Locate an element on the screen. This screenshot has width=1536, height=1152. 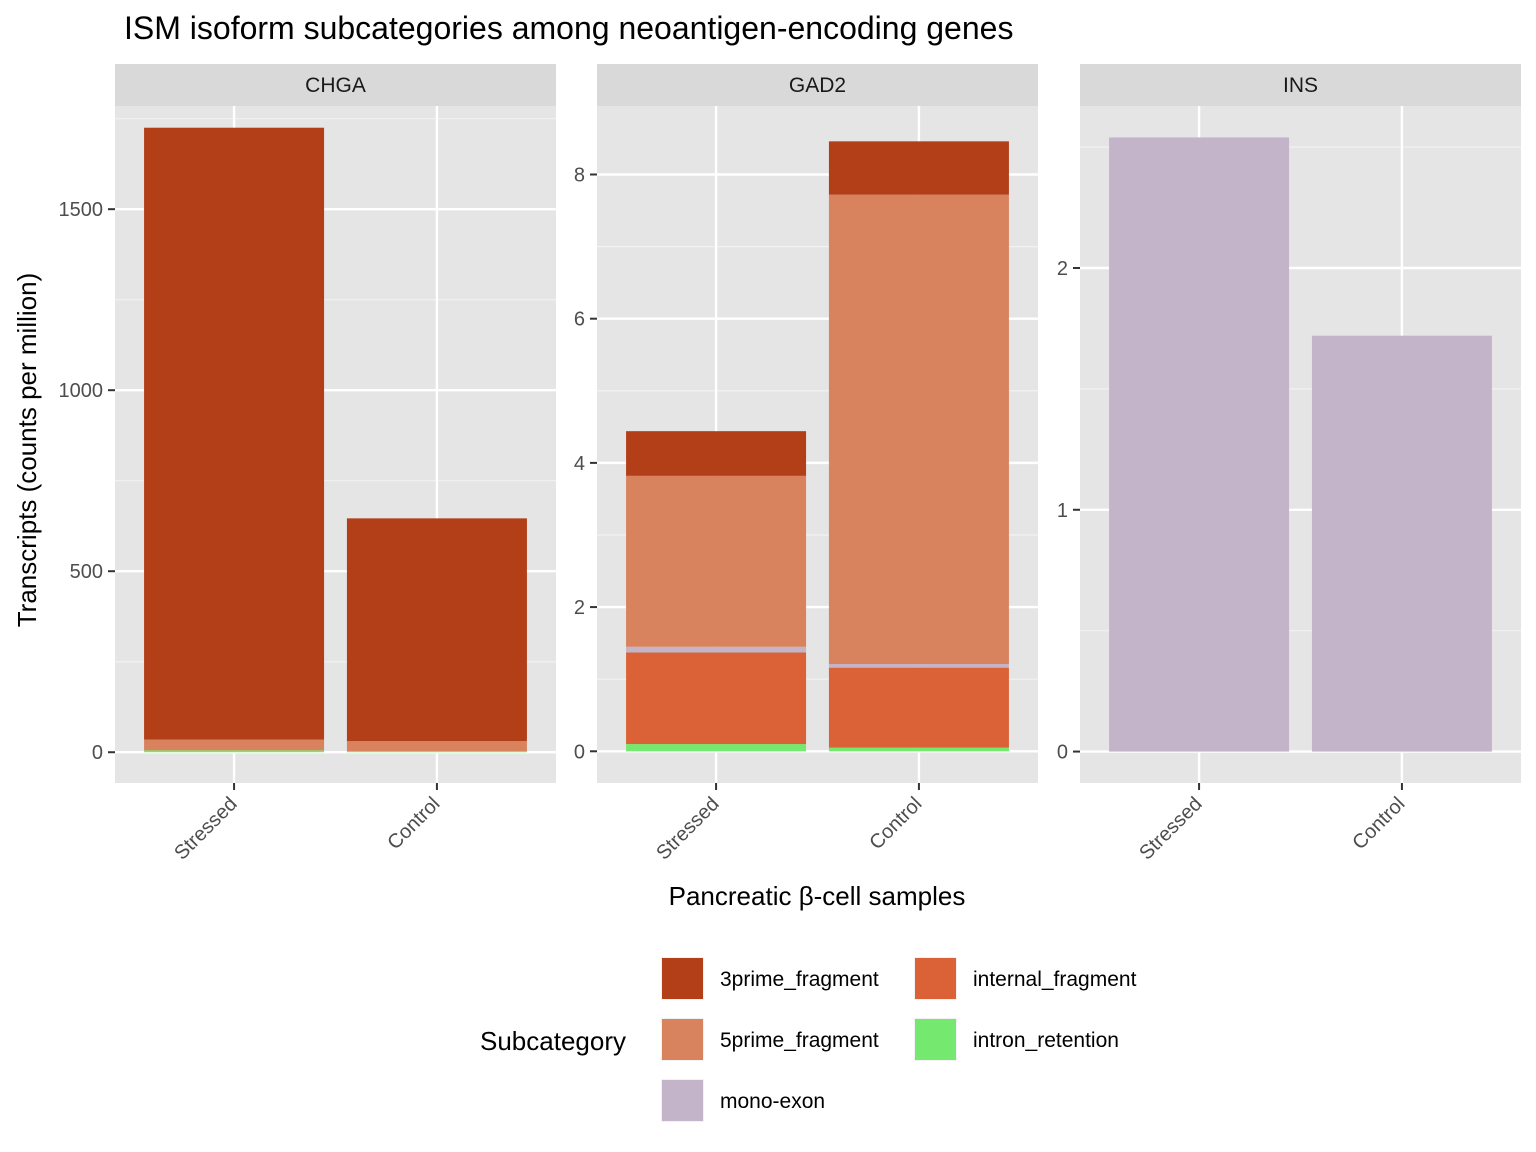
bar-segment-gad2-control-internal-fragment is located at coordinates (918, 707).